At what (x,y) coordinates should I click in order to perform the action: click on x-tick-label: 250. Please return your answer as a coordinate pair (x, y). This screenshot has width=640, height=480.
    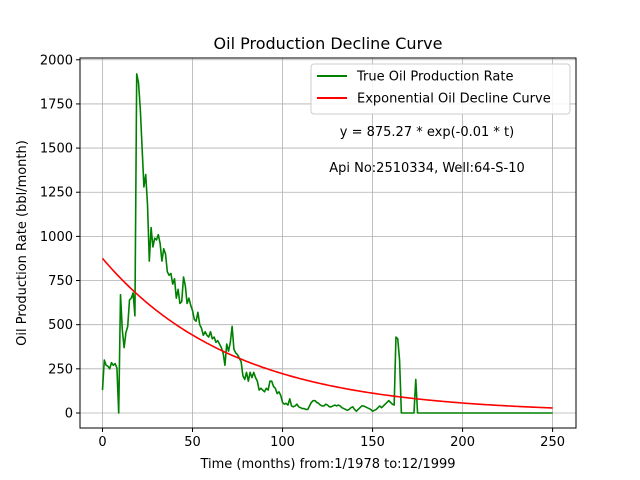
    Looking at the image, I should click on (552, 442).